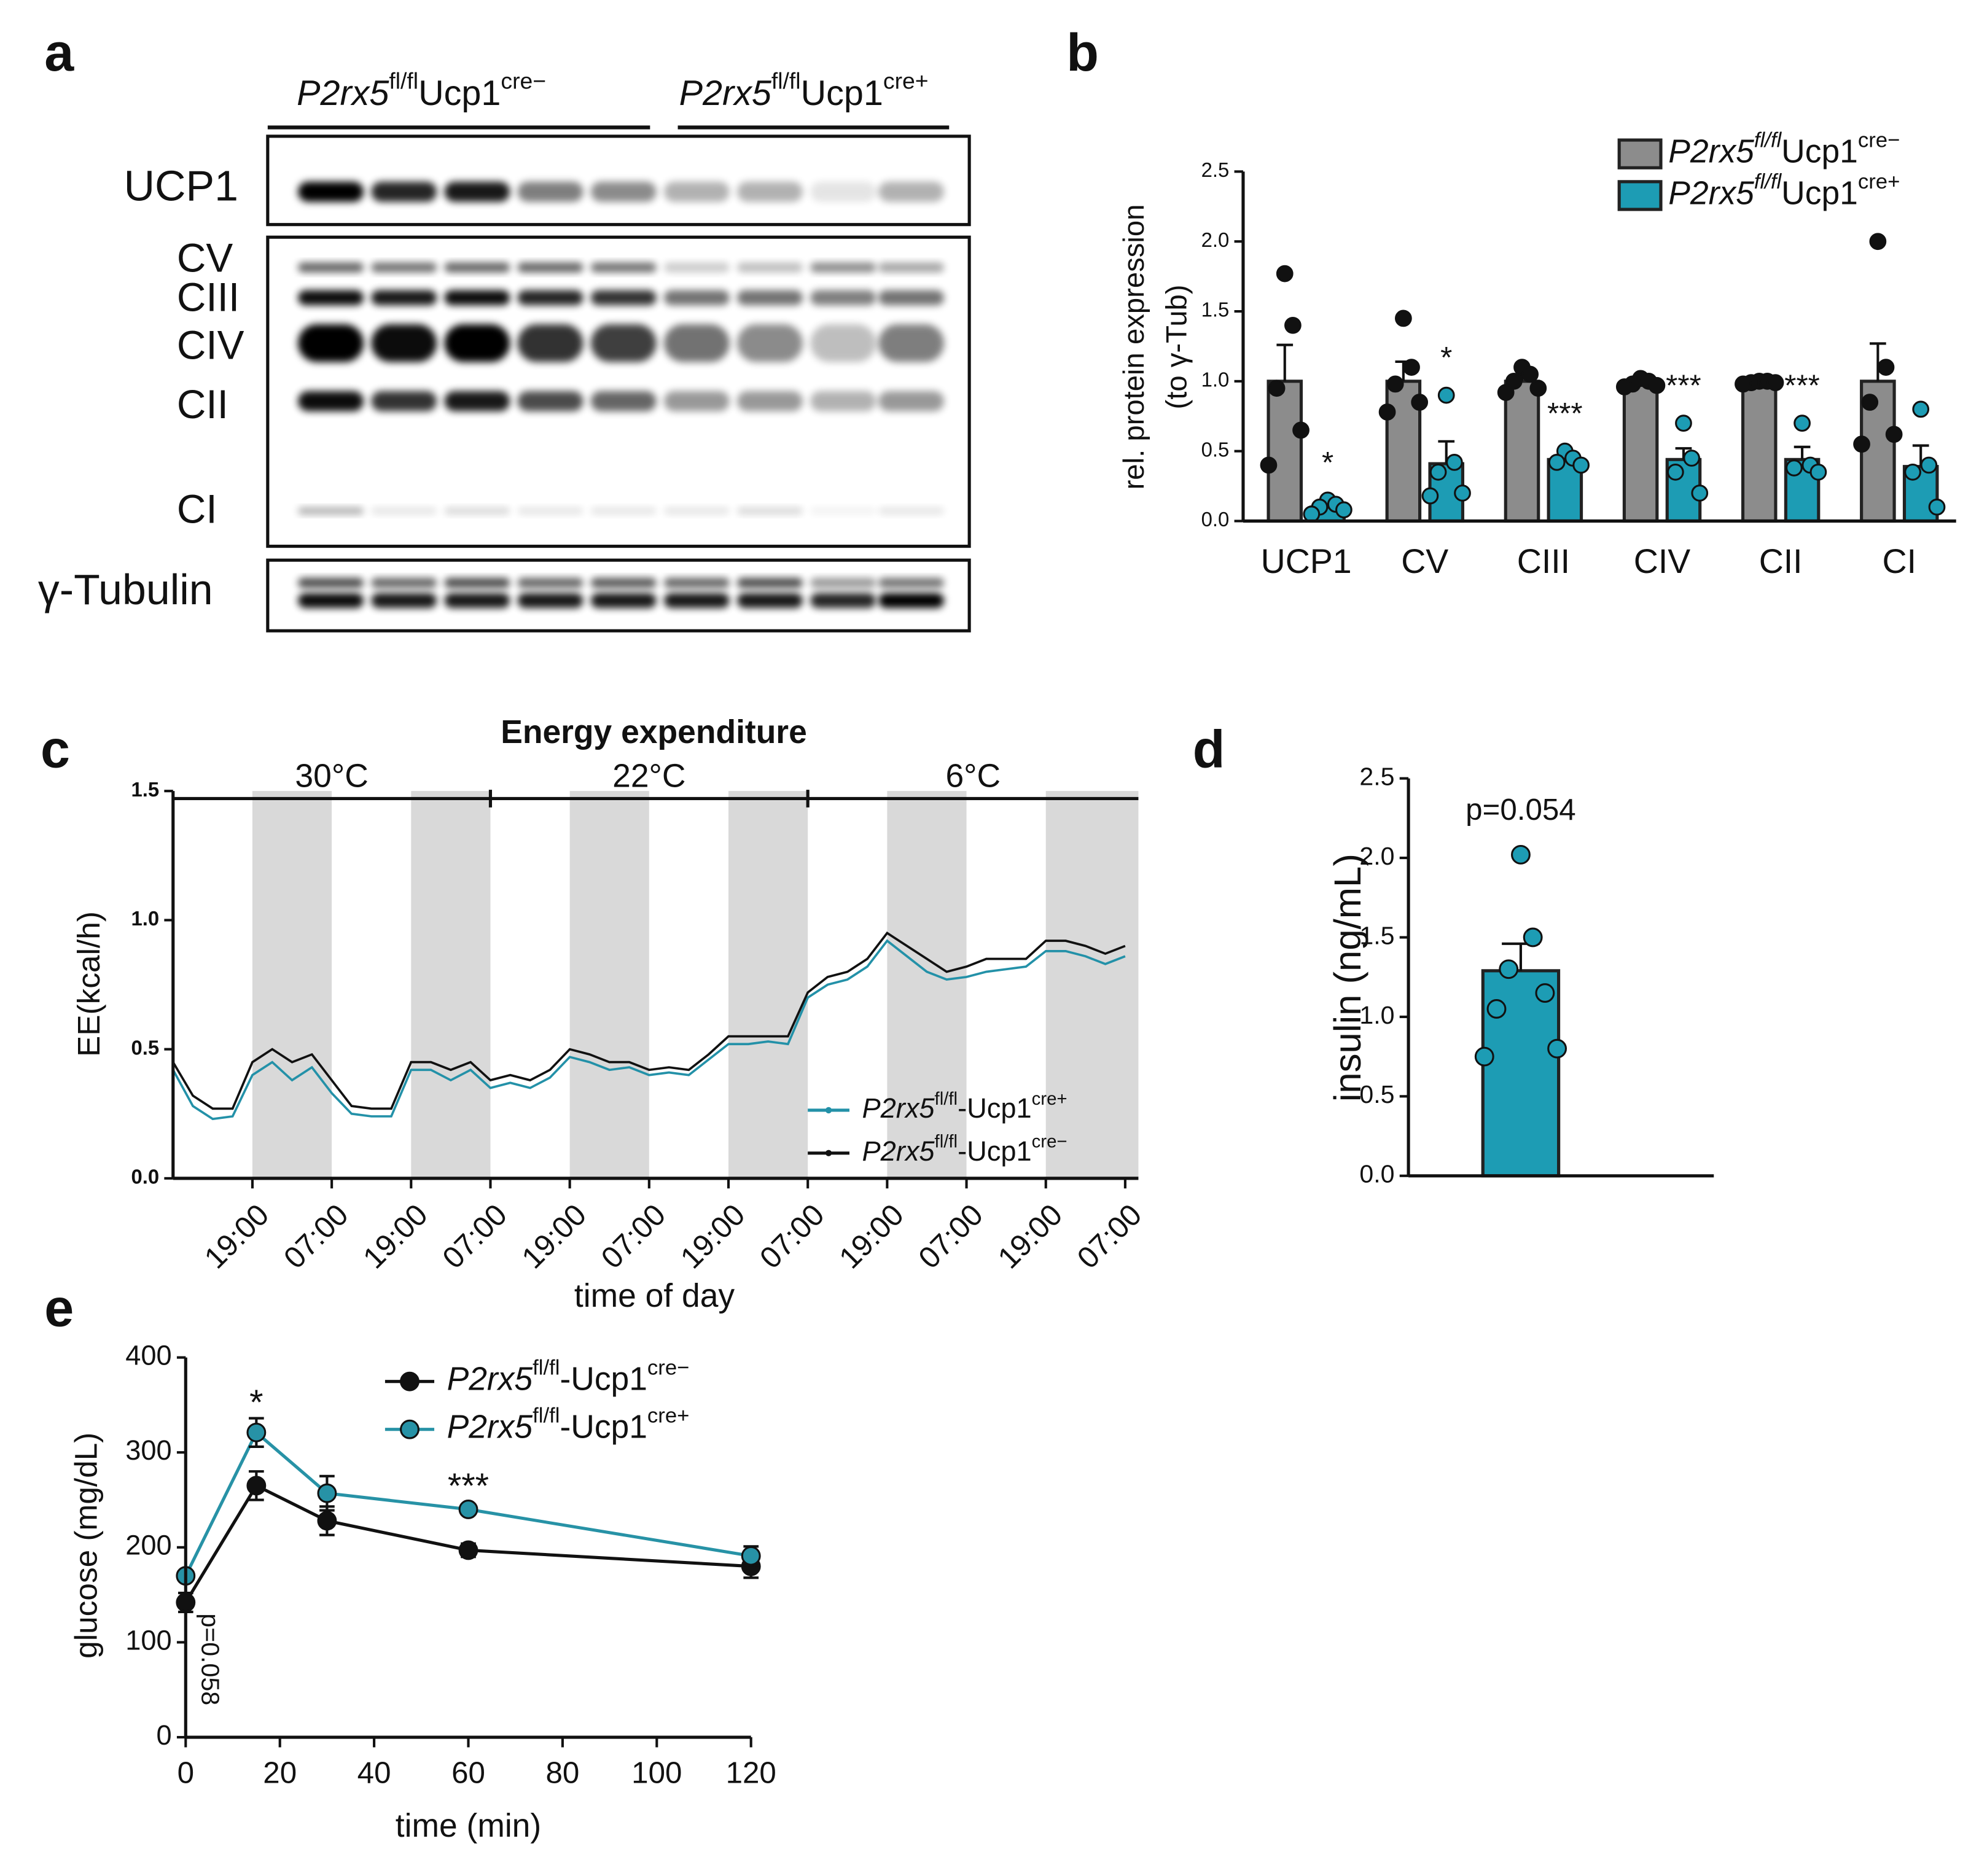 This screenshot has height=1876, width=1979. Describe the element at coordinates (410, 1381) in the screenshot. I see `legend-marker` at that location.